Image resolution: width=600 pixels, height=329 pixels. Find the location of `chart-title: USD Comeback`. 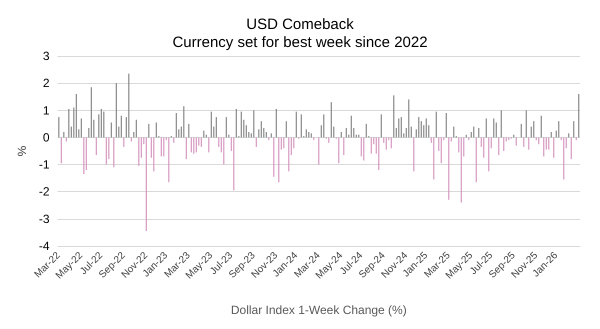

chart-title: USD Comeback is located at coordinates (300, 24).